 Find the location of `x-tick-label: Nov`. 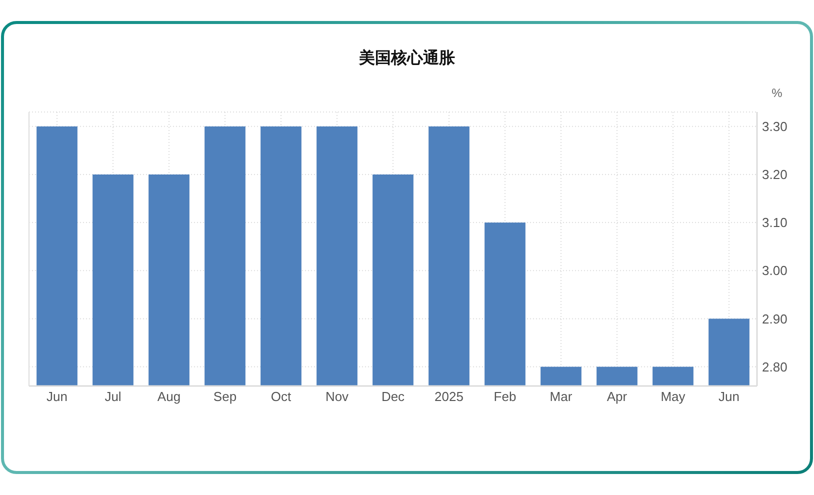

x-tick-label: Nov is located at coordinates (337, 396).